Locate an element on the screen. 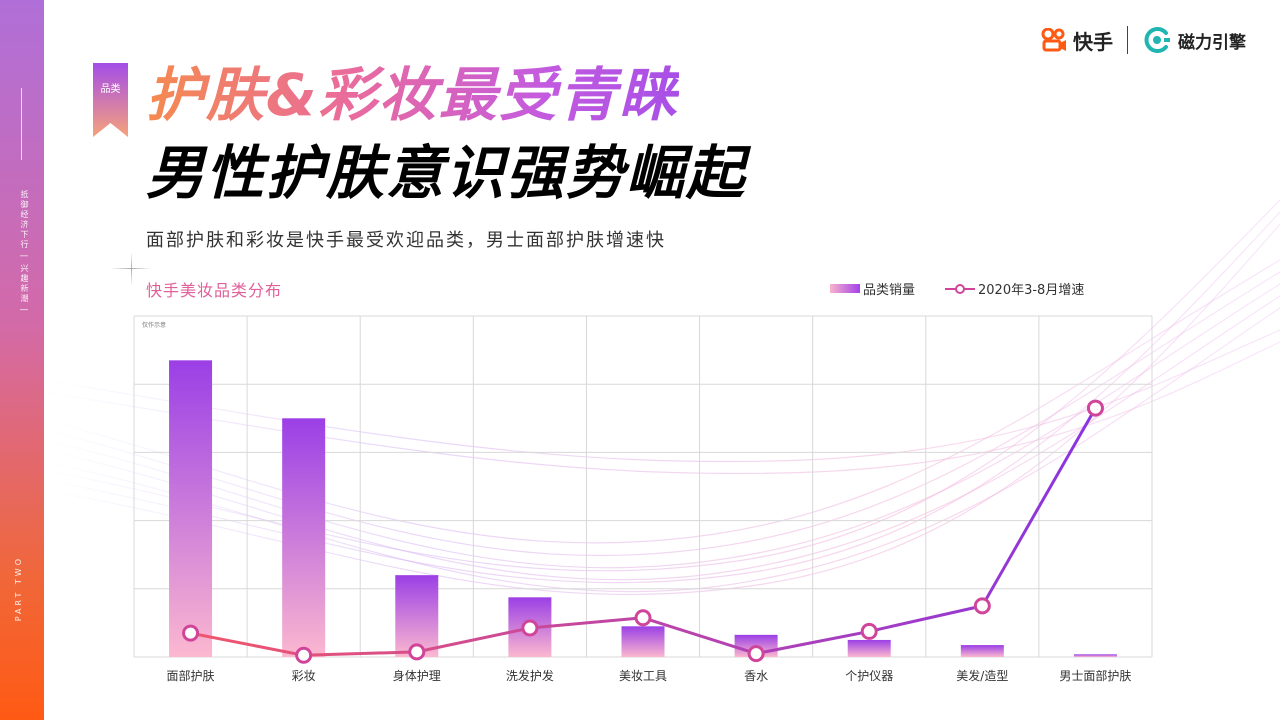 Image resolution: width=1280 pixels, height=720 pixels. legend-label-growth: 2020年3-8月增速 is located at coordinates (1031, 290).